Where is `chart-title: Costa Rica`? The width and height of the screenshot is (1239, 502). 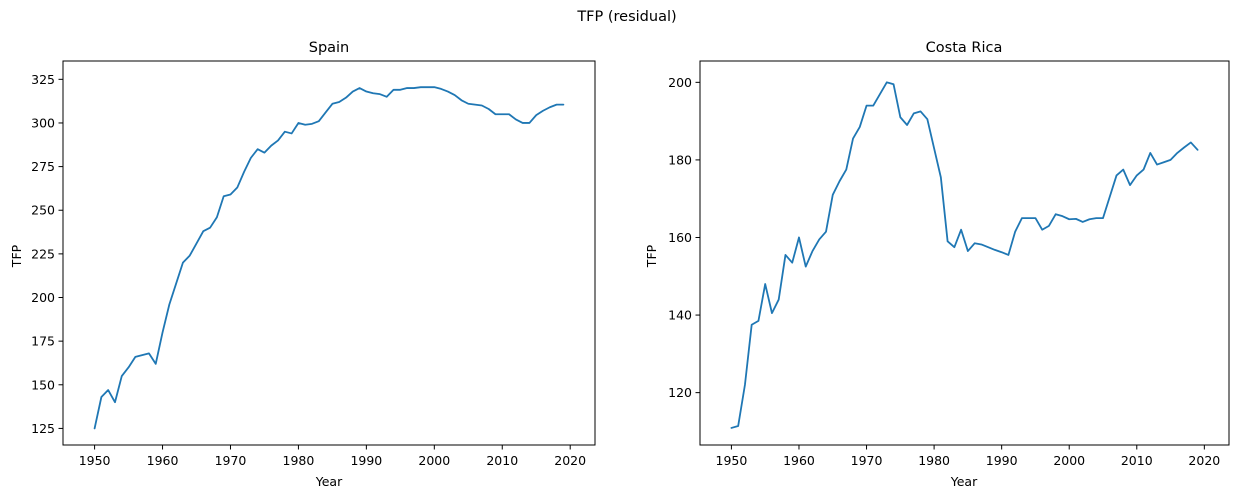
chart-title: Costa Rica is located at coordinates (964, 48).